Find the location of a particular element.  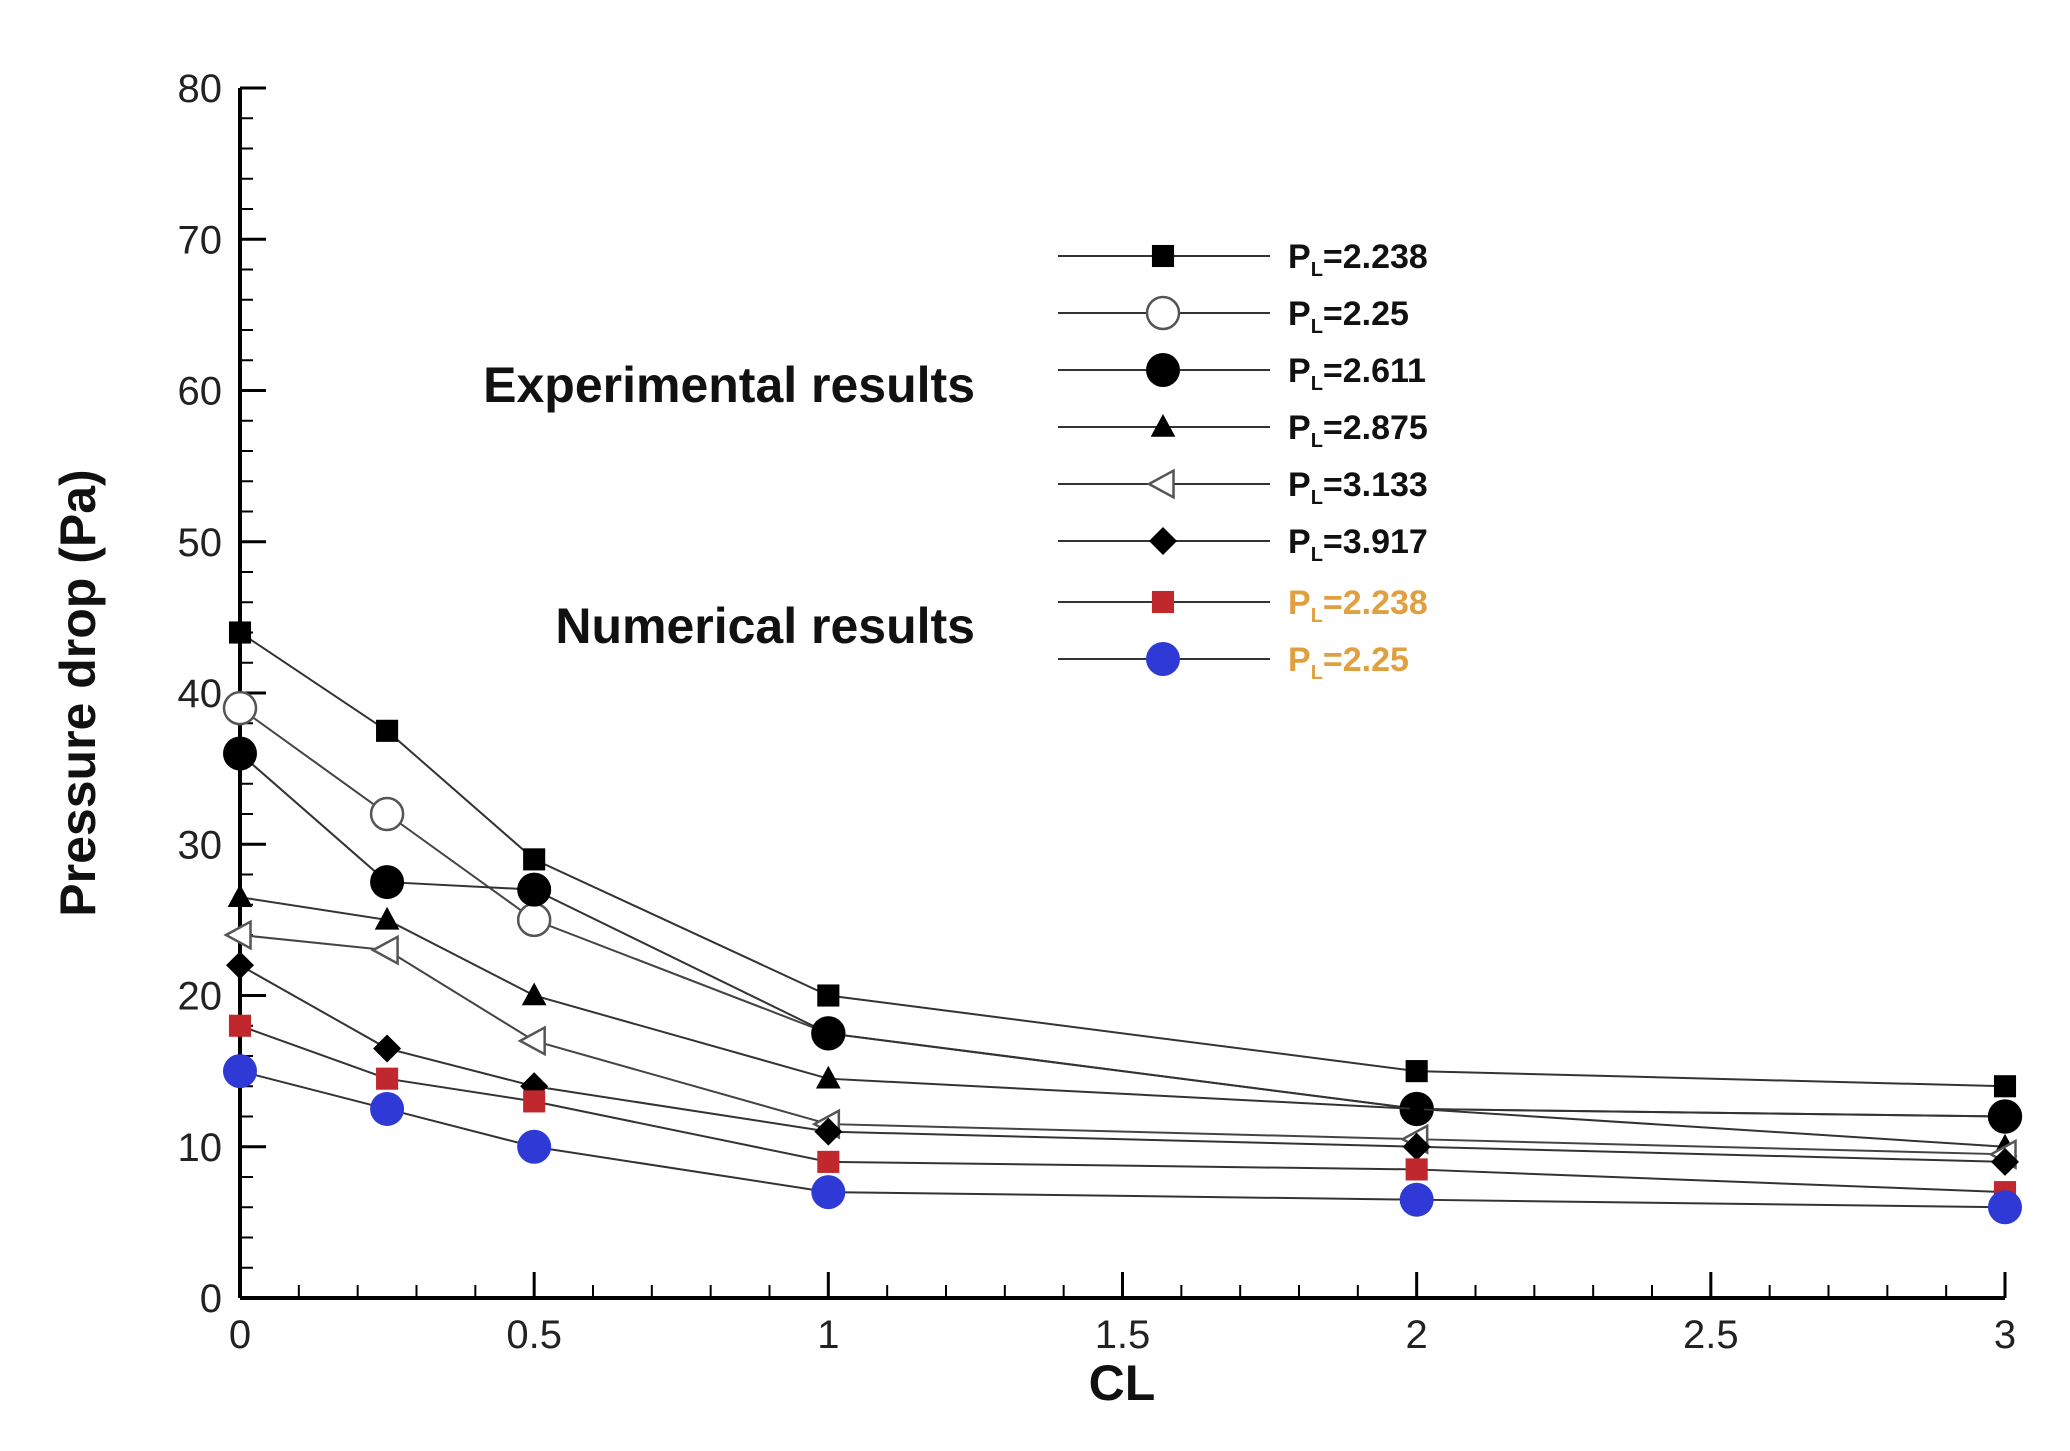

y-tick-label: 60 is located at coordinates (200, 392).